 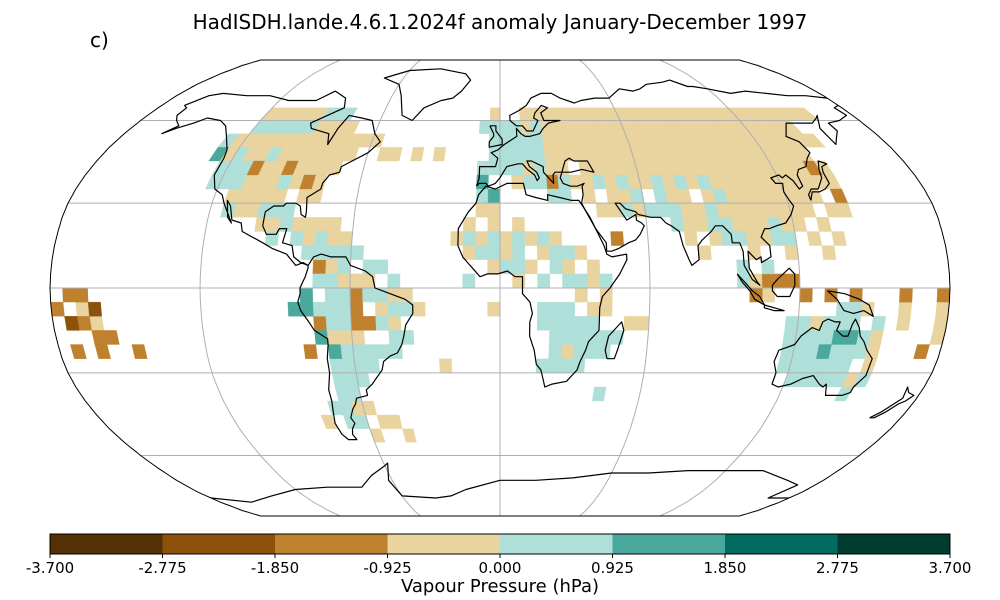 What do you see at coordinates (615, 288) in the screenshot?
I see `longitude-gridline` at bounding box center [615, 288].